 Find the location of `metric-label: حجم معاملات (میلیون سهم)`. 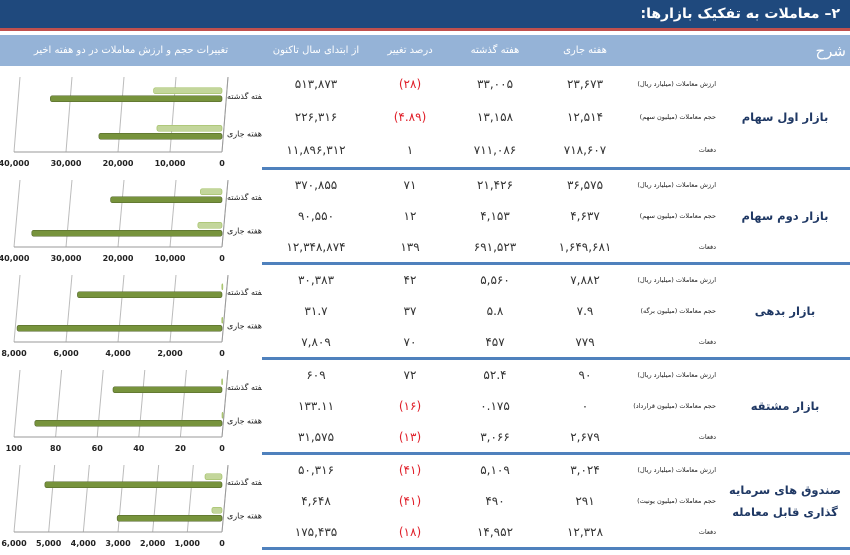

metric-label: حجم معاملات (میلیون سهم) is located at coordinates (677, 116).